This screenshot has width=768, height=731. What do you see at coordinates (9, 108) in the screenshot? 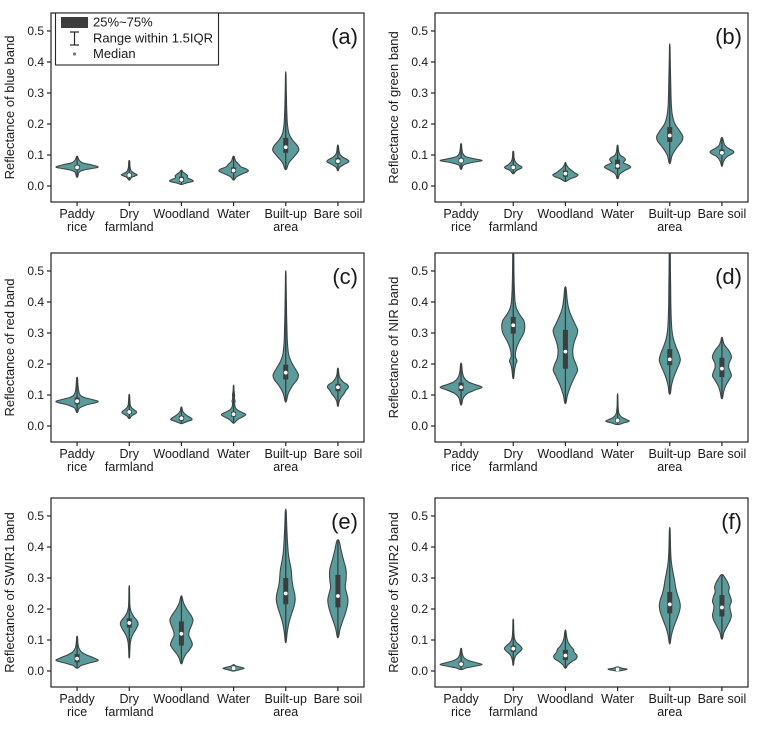
I see `y-axis-label: Reflectance of blue band` at bounding box center [9, 108].